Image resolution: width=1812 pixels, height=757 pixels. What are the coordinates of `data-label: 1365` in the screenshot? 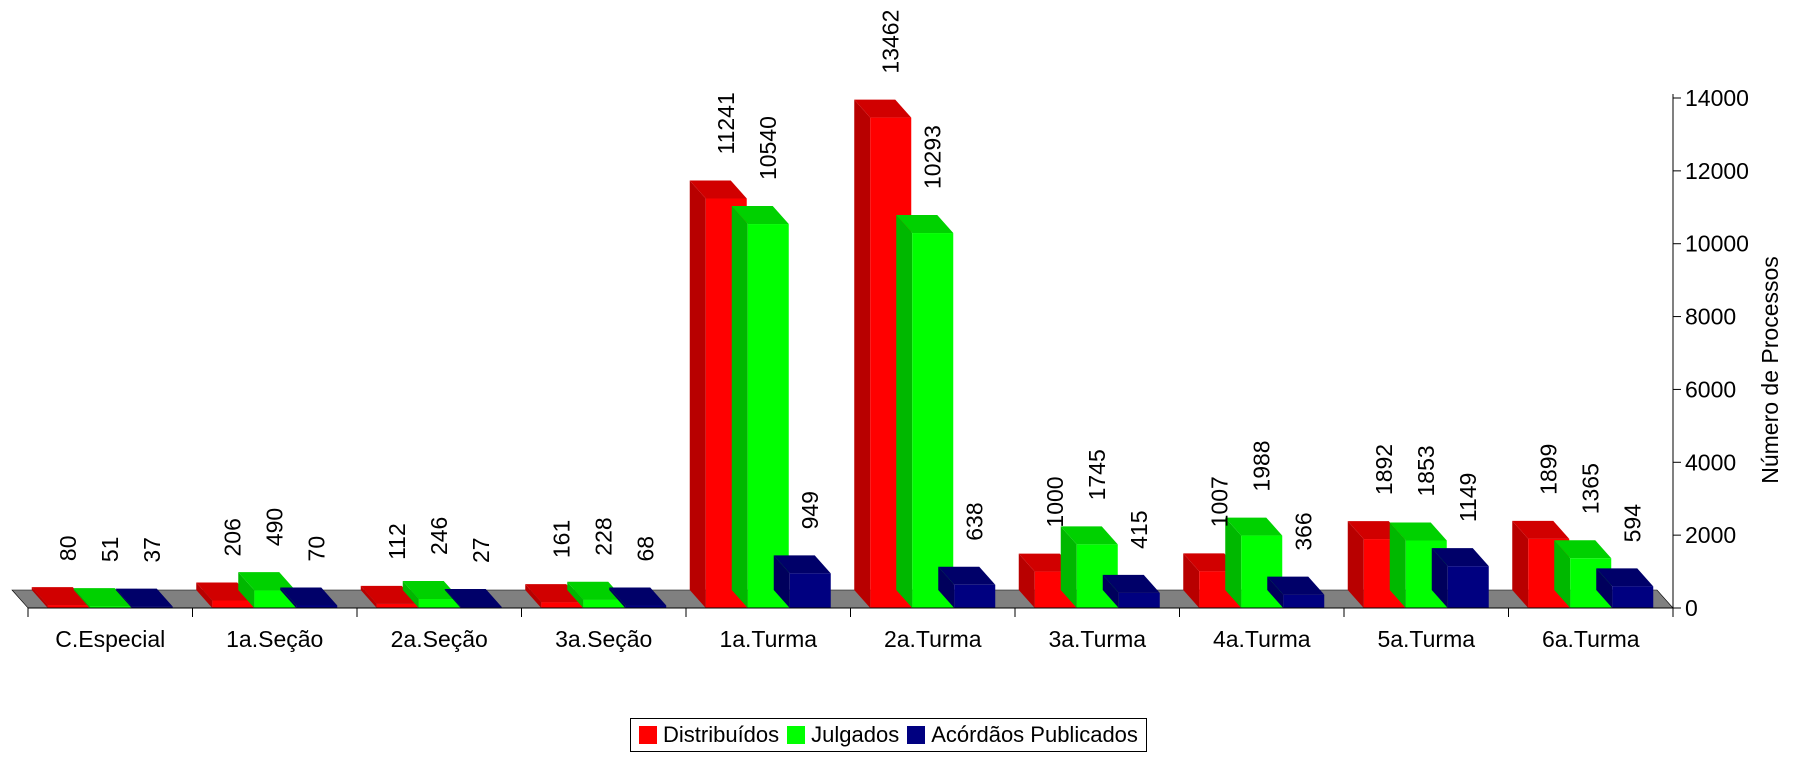 It's located at (1591, 488).